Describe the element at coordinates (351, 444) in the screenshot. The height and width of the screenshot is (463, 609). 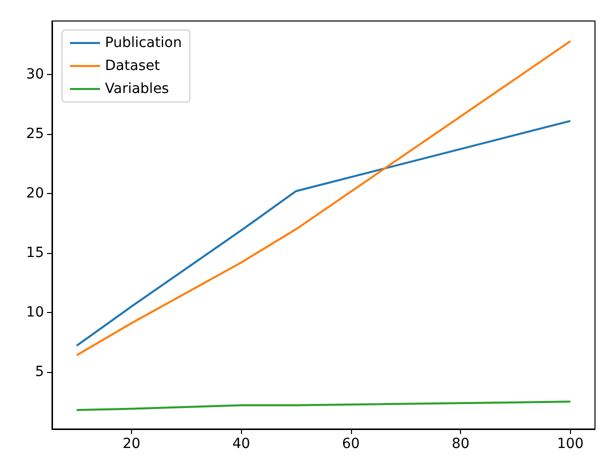
I see `x-tick-label: 60` at that location.